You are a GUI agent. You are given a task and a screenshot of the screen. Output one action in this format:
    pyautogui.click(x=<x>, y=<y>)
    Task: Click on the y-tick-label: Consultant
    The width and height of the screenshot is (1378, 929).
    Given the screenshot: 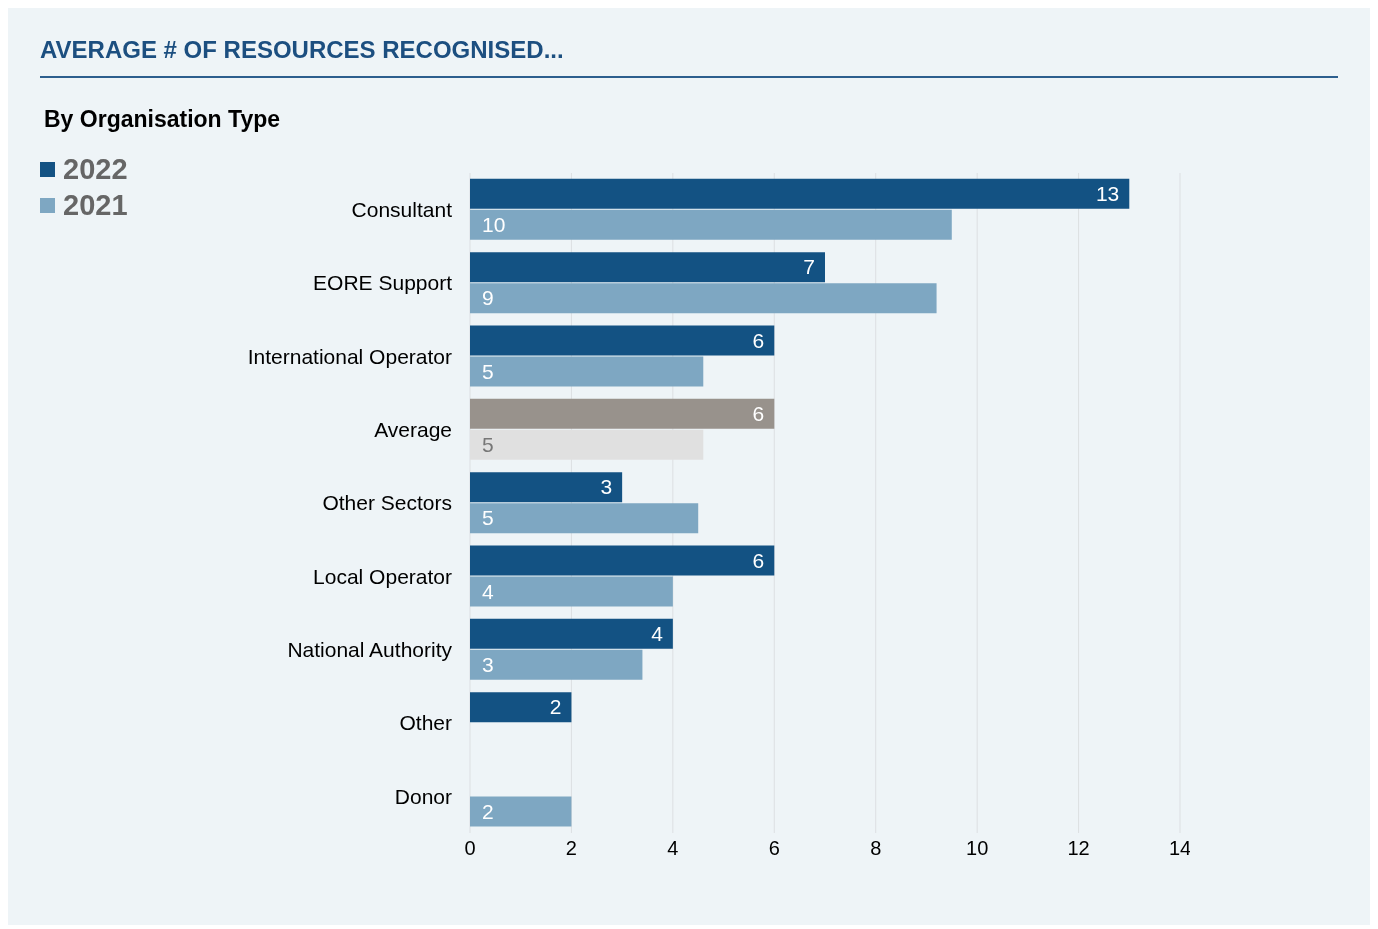 What is the action you would take?
    pyautogui.click(x=402, y=210)
    